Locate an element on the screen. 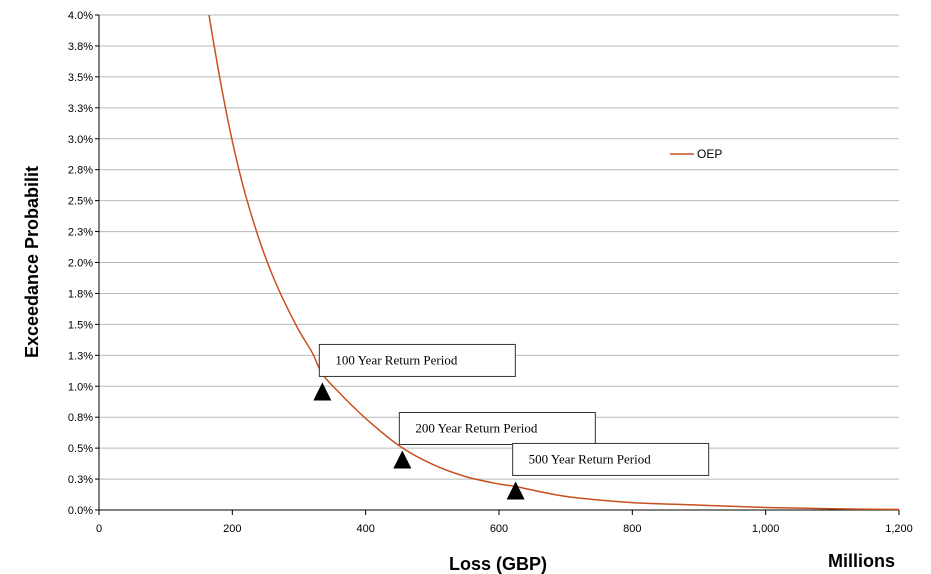  y-tick-label-3: 0.8% is located at coordinates (80, 418).